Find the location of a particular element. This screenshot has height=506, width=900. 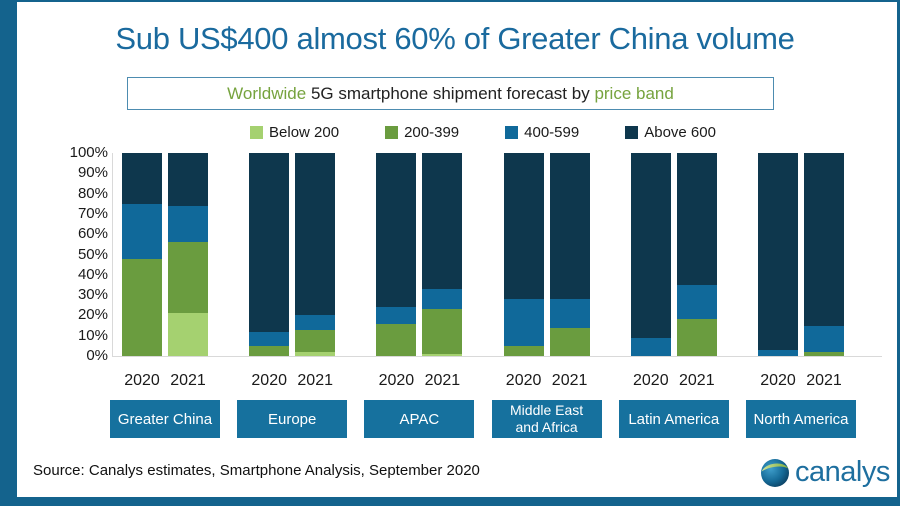

region-label-line: Latin America is located at coordinates (674, 419).